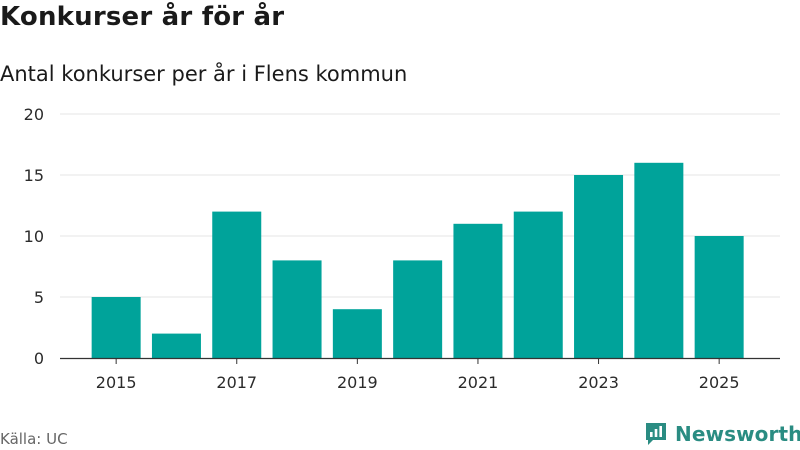 The width and height of the screenshot is (800, 450). I want to click on source-note: Källa: UC, so click(34, 439).